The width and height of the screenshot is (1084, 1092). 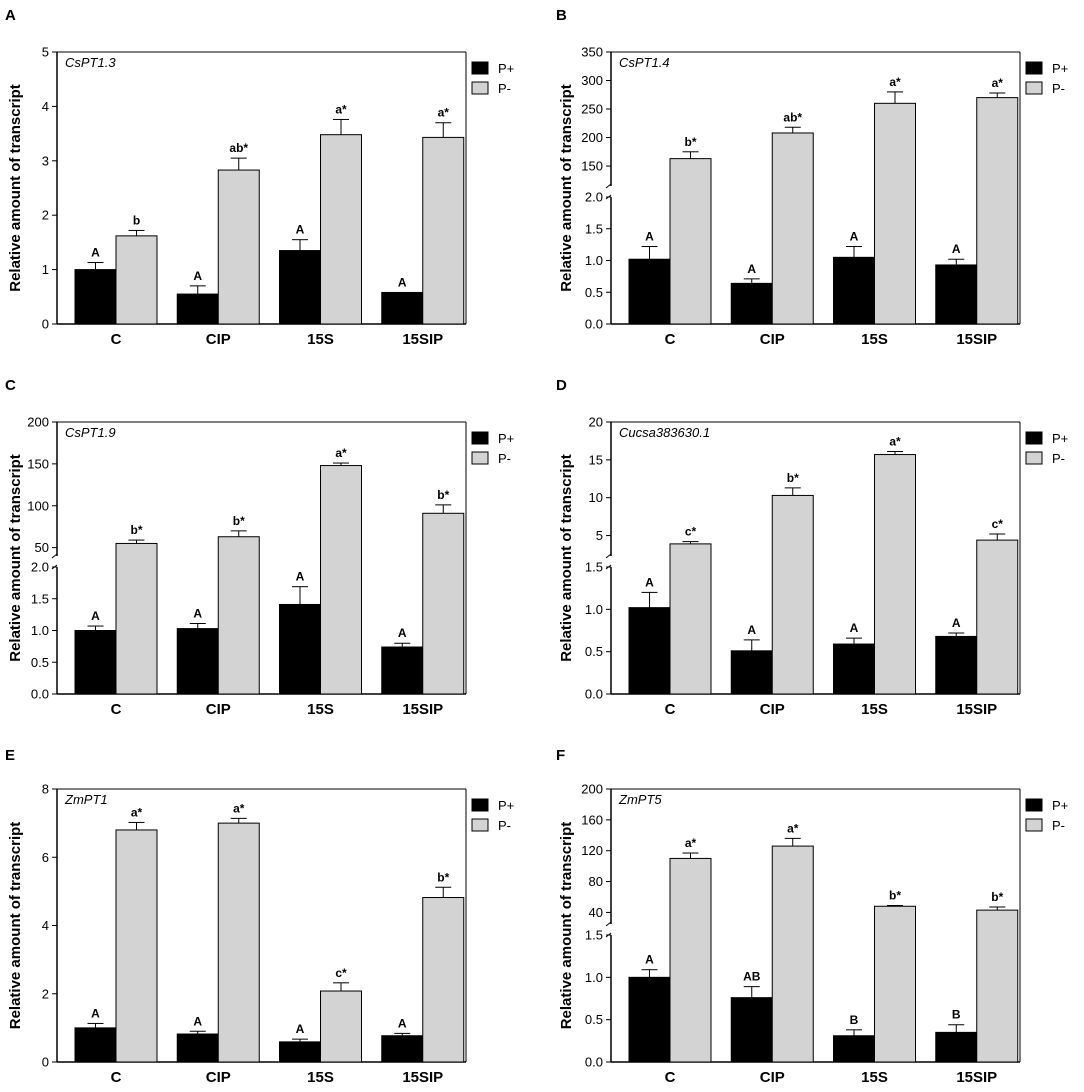 I want to click on panel-letter: E, so click(x=10, y=755).